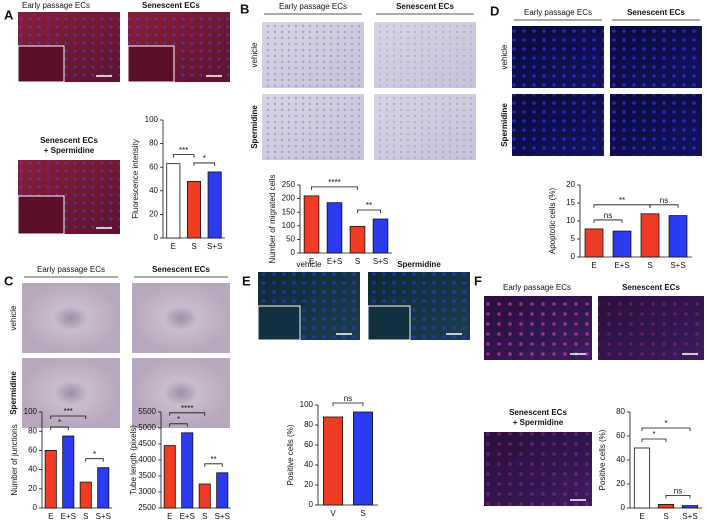  What do you see at coordinates (290, 239) in the screenshot?
I see `y-tick-label: 50` at bounding box center [290, 239].